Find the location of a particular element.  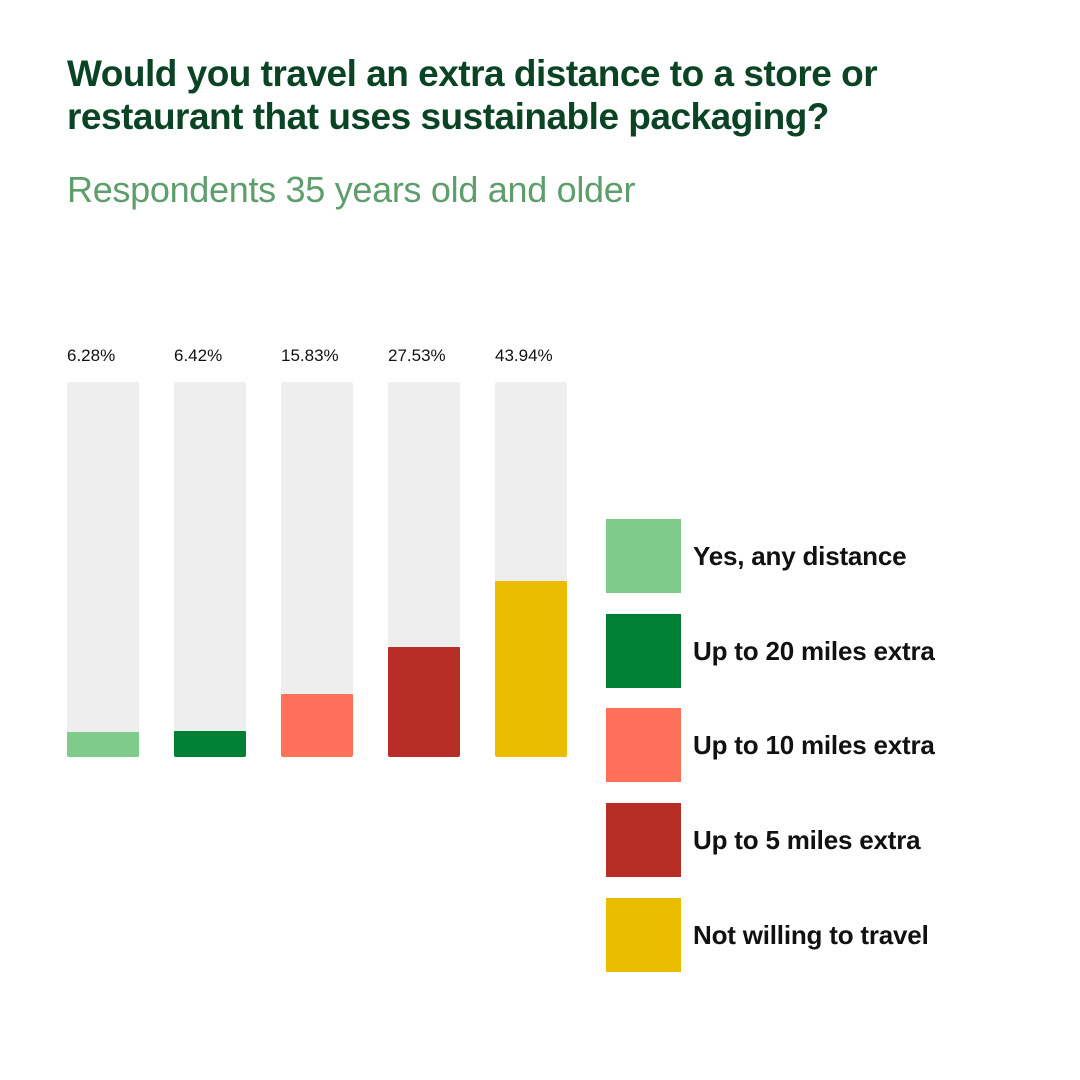

legend-item-yes-any-distance: Yes, any distance is located at coordinates (816, 556).